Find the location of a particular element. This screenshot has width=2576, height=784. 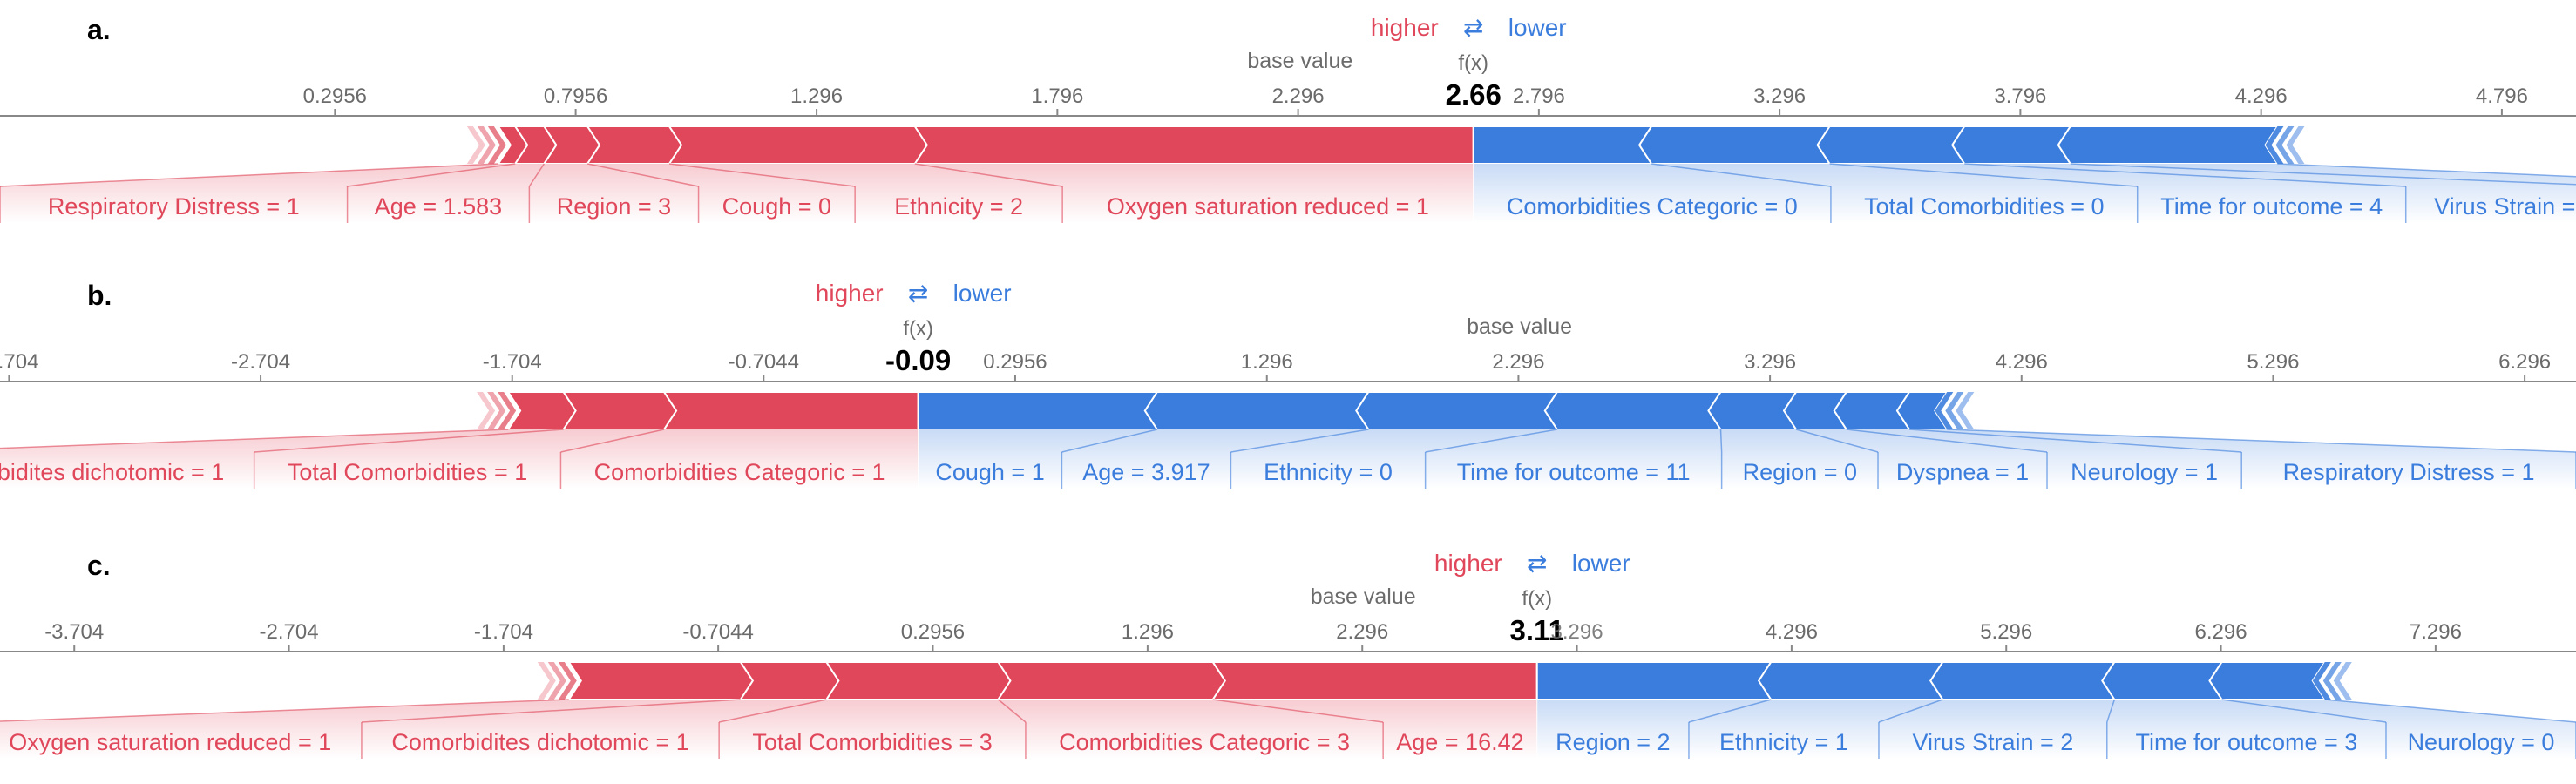

negative-feature-label: Region = 0 is located at coordinates (1800, 472).